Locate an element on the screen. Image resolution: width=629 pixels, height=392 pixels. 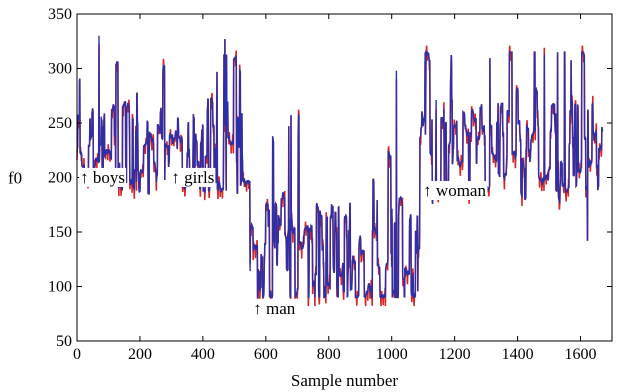
x-axis-label: Sample number is located at coordinates (345, 380).